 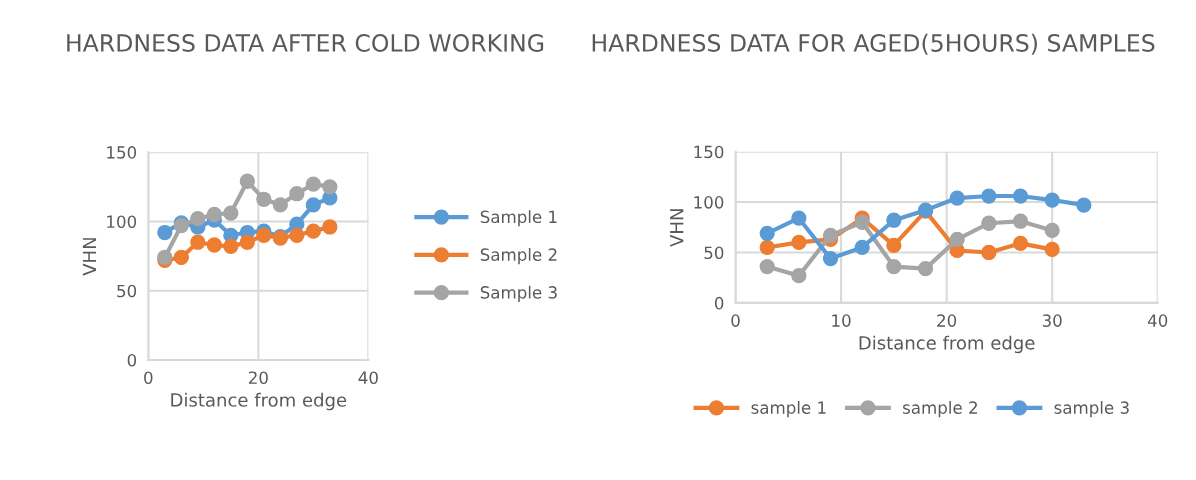 What do you see at coordinates (518, 256) in the screenshot?
I see `legend-label: Sample 2` at bounding box center [518, 256].